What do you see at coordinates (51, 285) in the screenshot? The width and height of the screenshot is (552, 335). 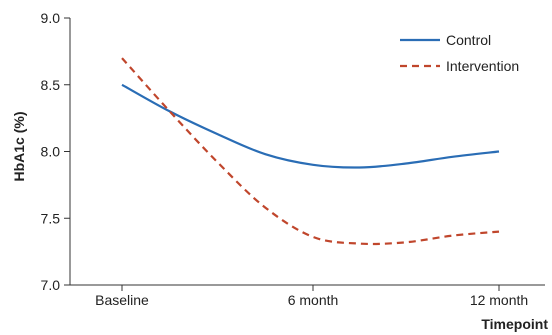 I see `y-tick-label: 7.0` at bounding box center [51, 285].